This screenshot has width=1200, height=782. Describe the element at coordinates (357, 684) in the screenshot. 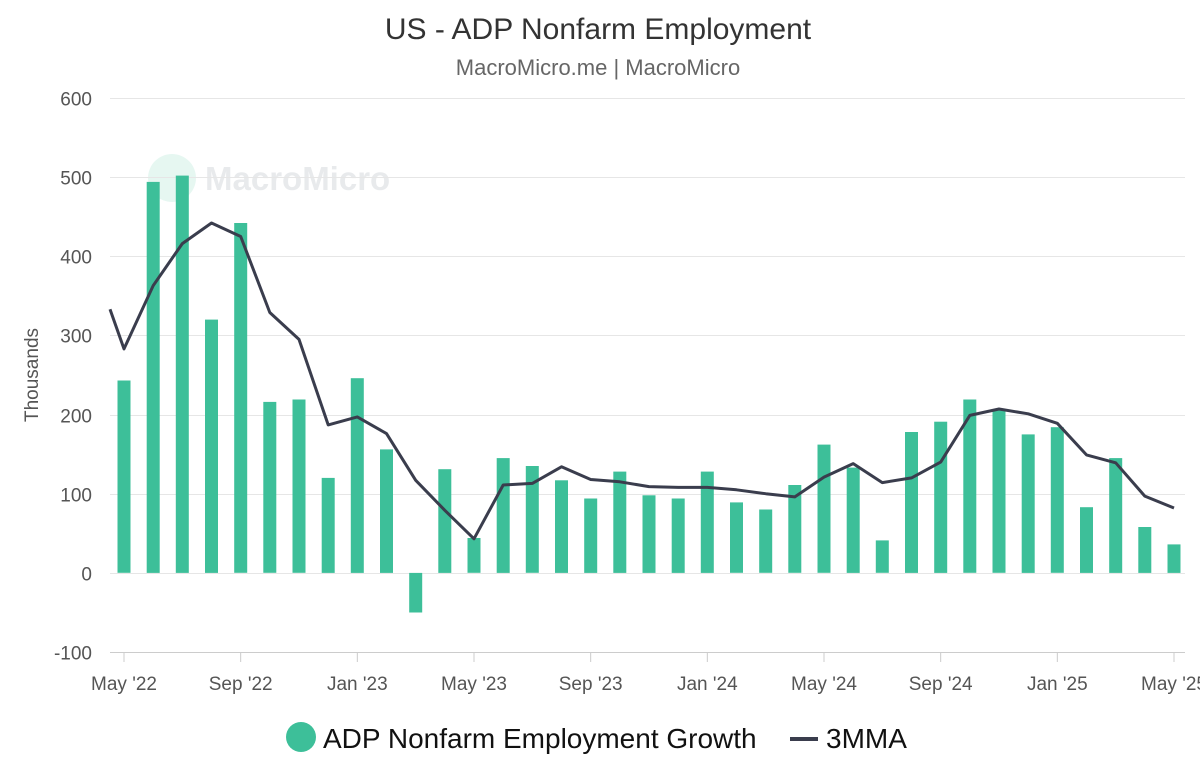

I see `x-tick-label: Jan '23` at that location.